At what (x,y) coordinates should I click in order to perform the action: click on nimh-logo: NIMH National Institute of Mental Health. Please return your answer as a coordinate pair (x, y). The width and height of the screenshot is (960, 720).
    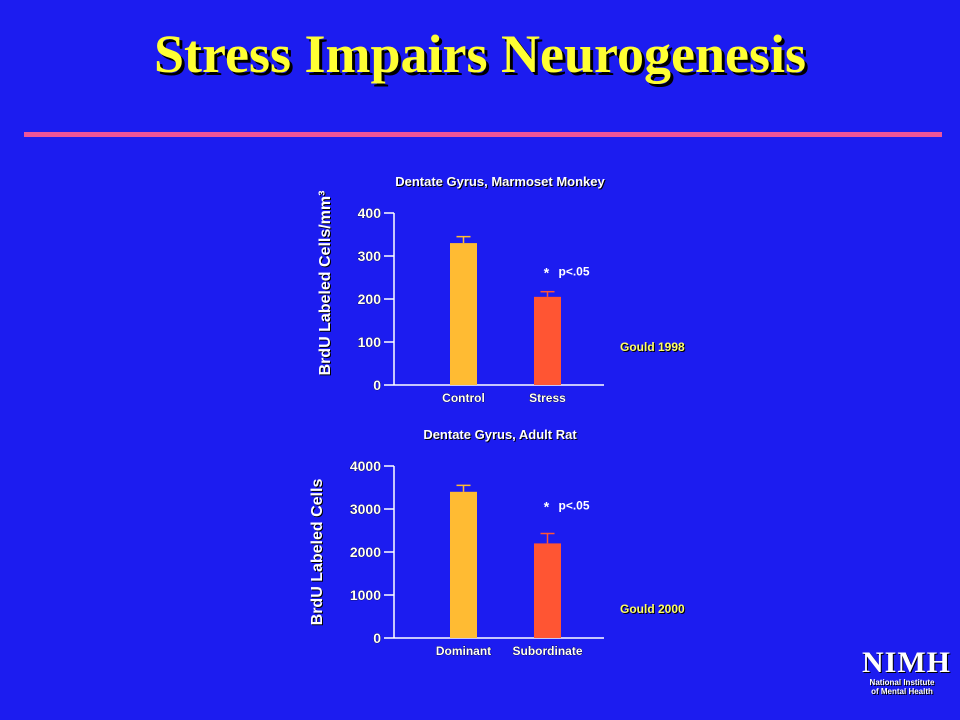
    Looking at the image, I should click on (906, 671).